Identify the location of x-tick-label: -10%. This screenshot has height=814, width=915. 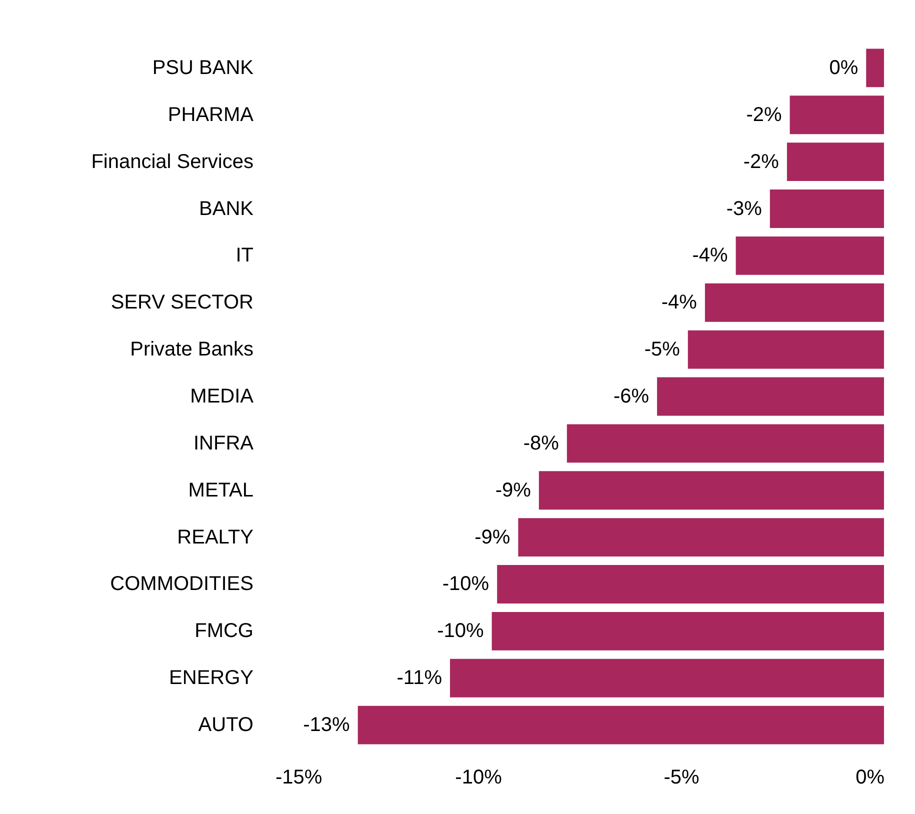
(478, 777).